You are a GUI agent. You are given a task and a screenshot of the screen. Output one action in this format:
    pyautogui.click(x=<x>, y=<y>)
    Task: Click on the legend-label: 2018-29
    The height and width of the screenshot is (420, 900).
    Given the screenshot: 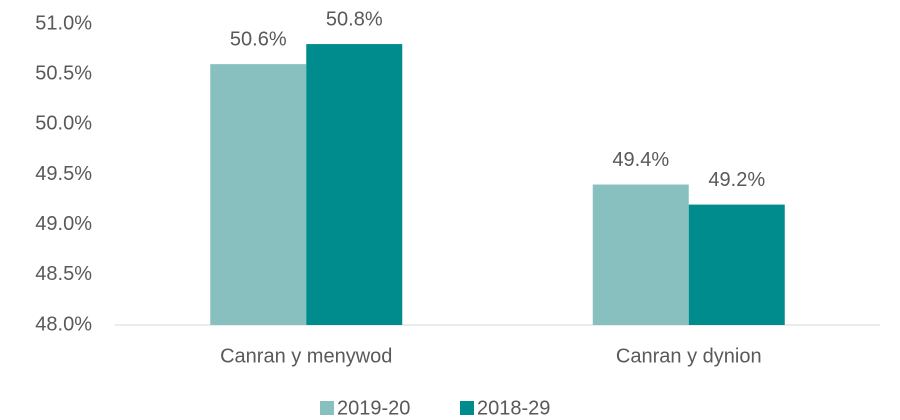 What is the action you would take?
    pyautogui.click(x=513, y=408)
    